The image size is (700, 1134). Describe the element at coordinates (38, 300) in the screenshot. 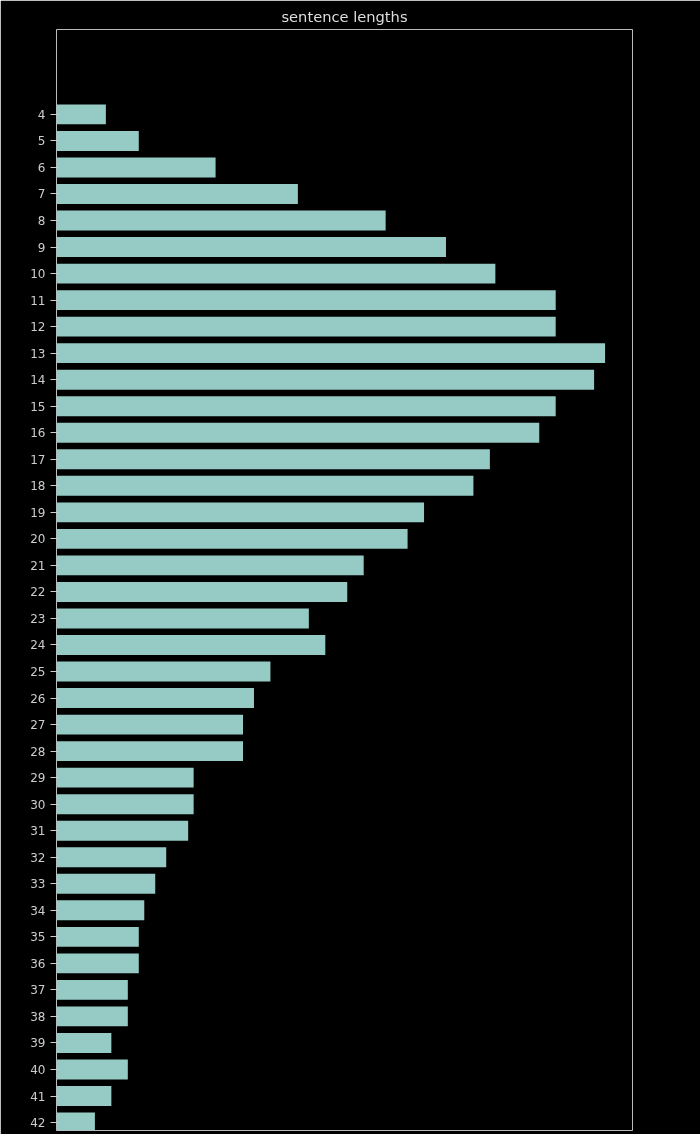

I see `y-tick-label: 11` at that location.